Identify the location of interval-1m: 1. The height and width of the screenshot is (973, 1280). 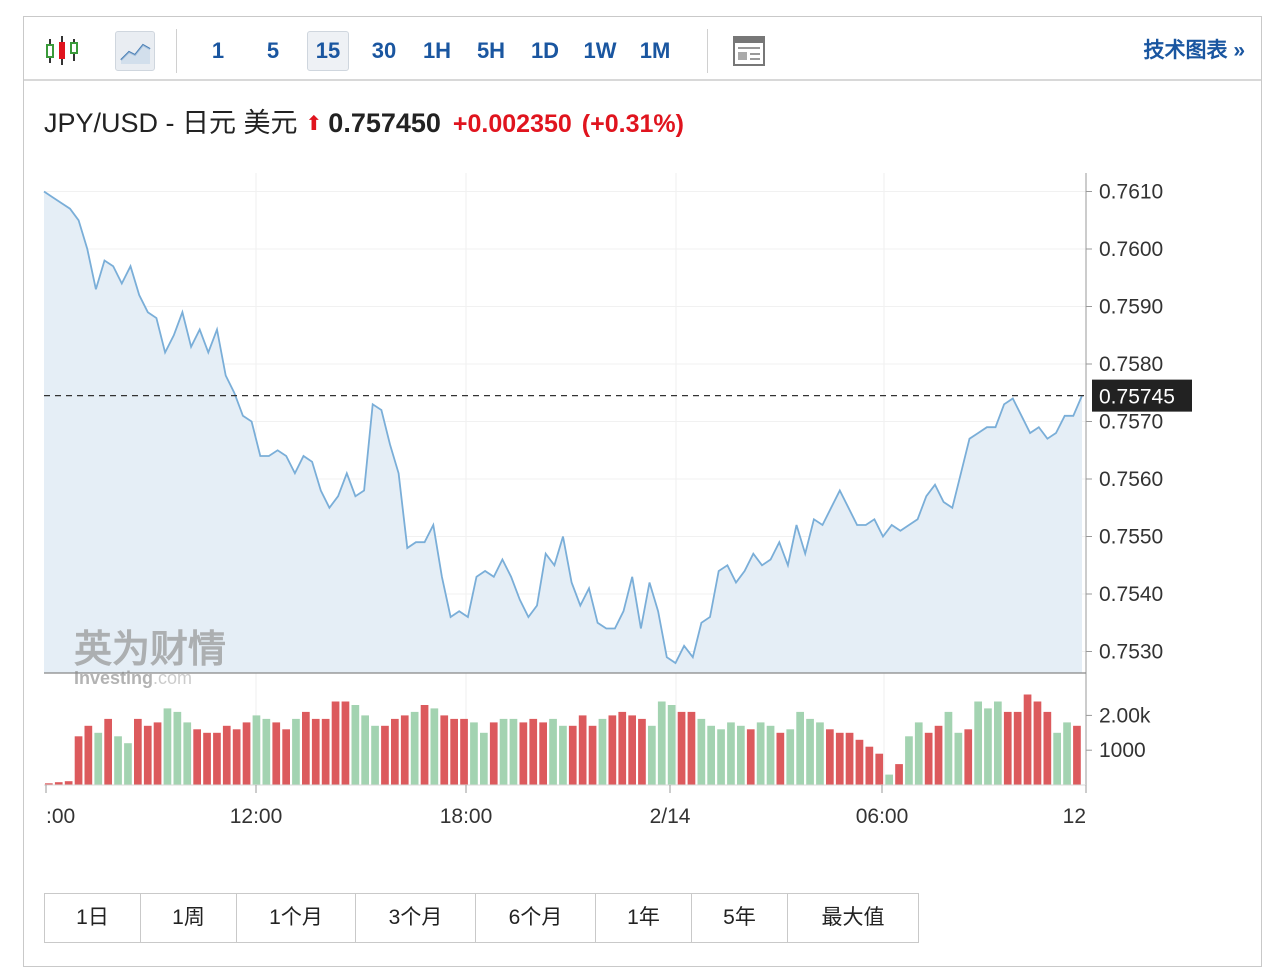
(218, 50).